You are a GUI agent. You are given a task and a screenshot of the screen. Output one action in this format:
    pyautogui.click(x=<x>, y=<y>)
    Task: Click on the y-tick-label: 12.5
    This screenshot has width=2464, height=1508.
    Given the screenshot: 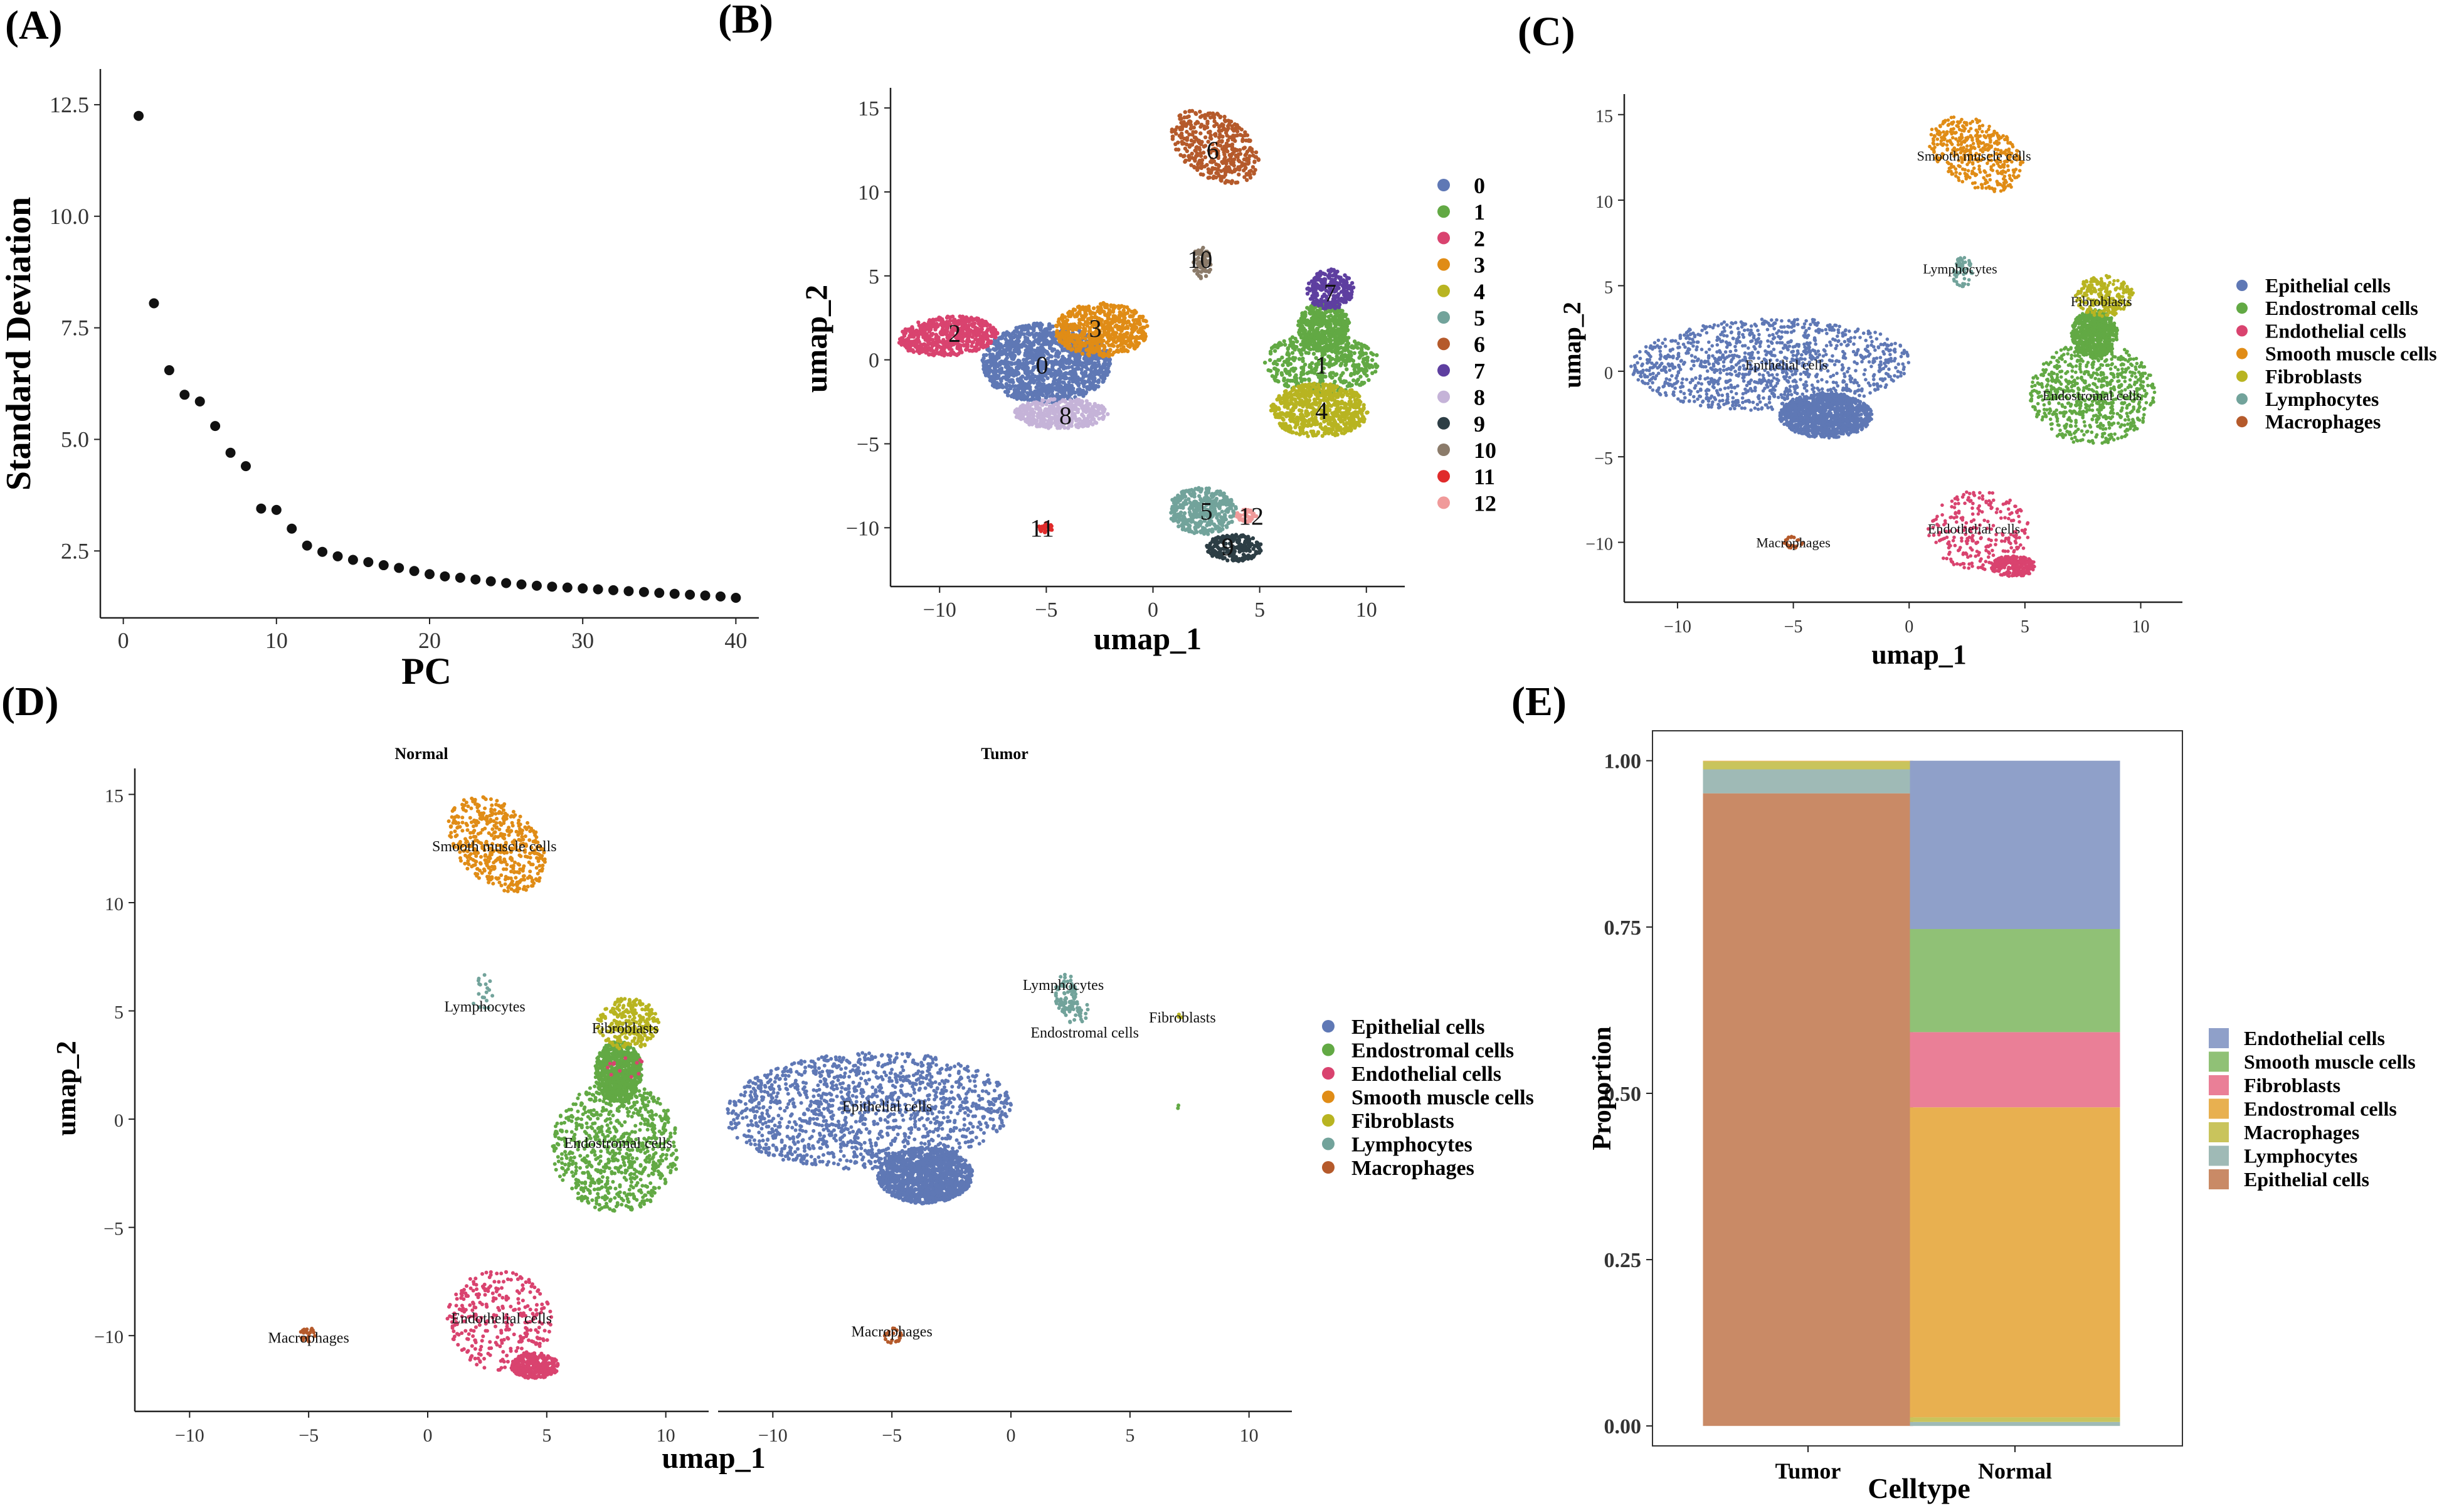 What is the action you would take?
    pyautogui.click(x=69, y=105)
    